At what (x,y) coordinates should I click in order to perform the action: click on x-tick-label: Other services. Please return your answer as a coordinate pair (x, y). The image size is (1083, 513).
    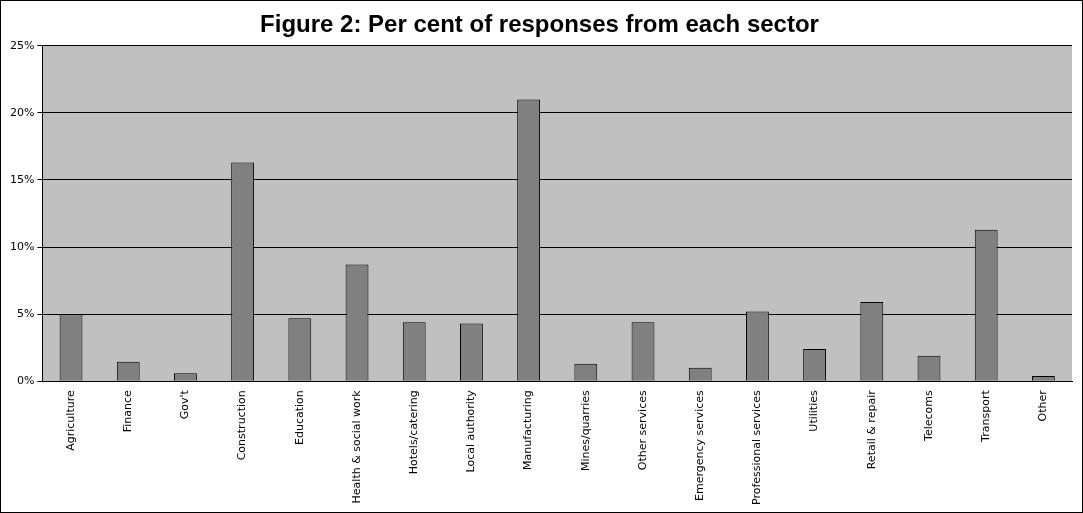
    Looking at the image, I should click on (642, 430).